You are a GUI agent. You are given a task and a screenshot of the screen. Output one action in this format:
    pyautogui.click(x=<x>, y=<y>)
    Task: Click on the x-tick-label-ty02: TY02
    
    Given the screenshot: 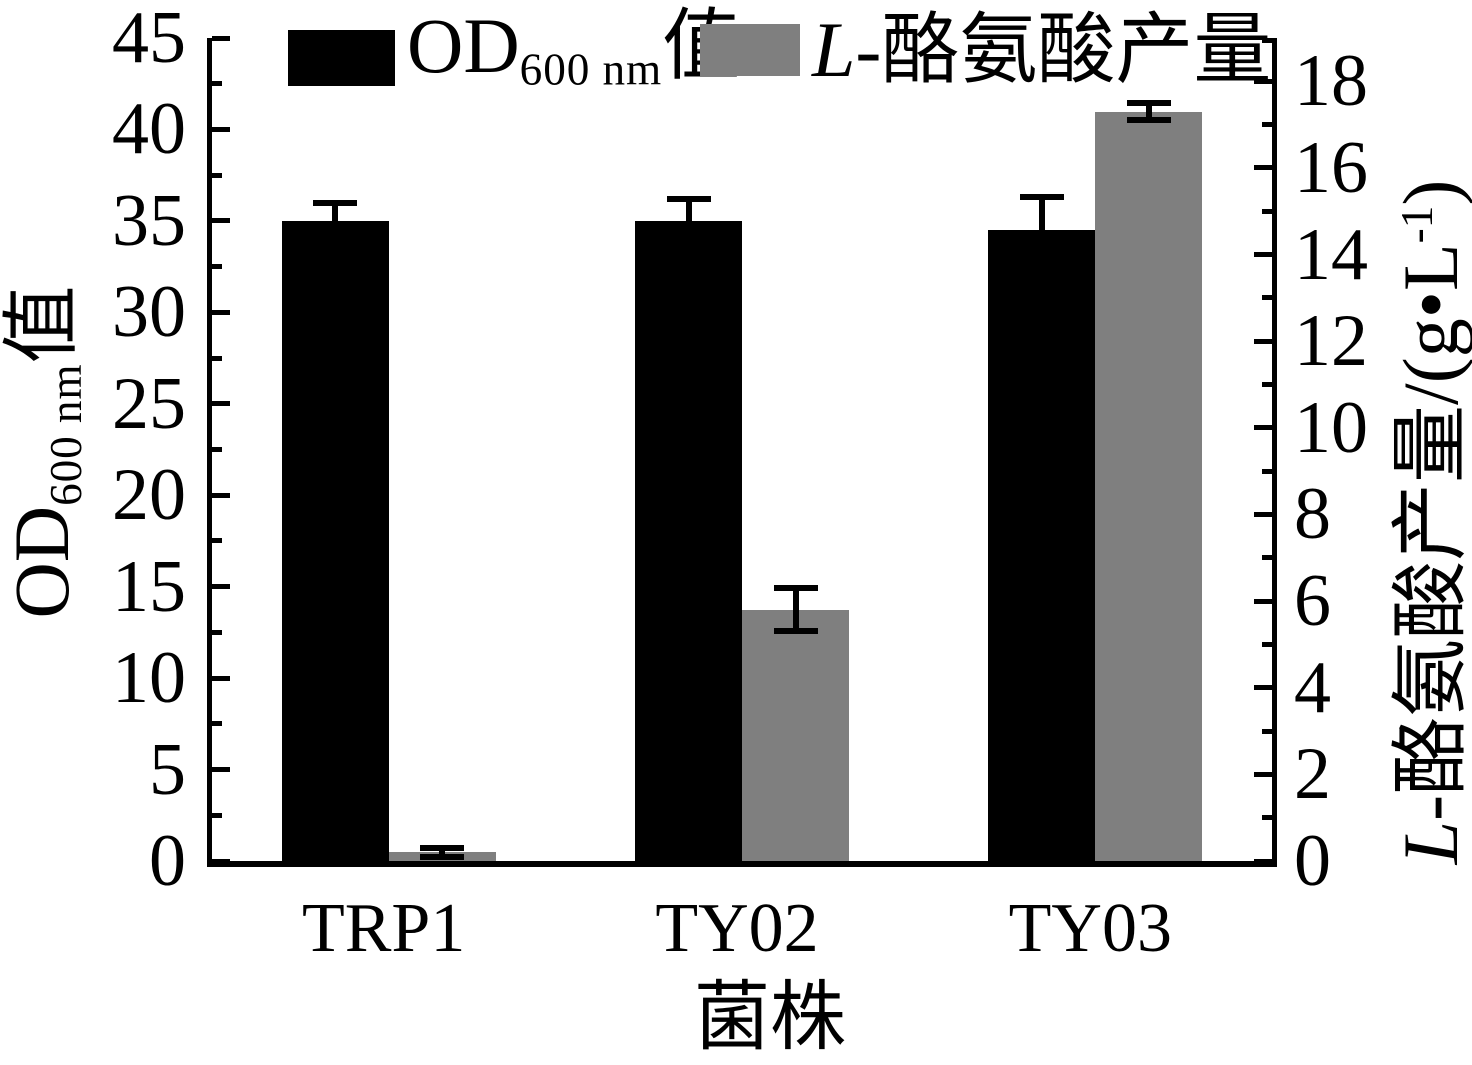 What is the action you would take?
    pyautogui.click(x=737, y=928)
    